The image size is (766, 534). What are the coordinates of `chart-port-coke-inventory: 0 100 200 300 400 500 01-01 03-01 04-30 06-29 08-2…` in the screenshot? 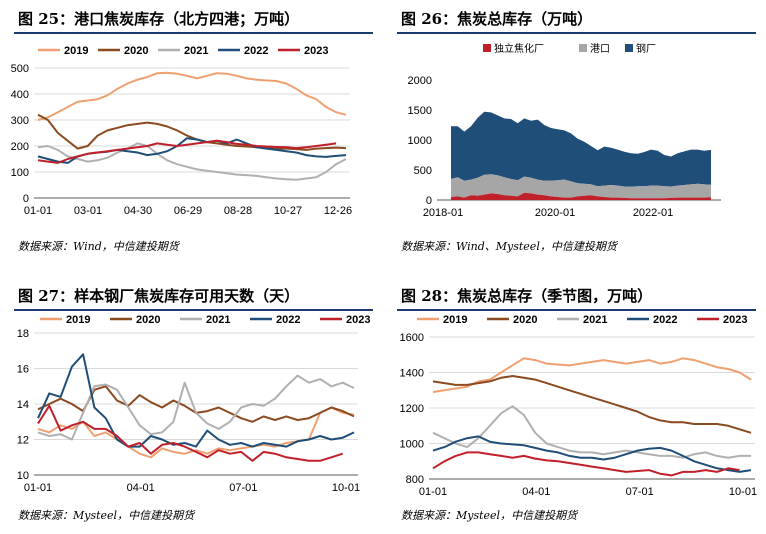 It's located at (181, 131).